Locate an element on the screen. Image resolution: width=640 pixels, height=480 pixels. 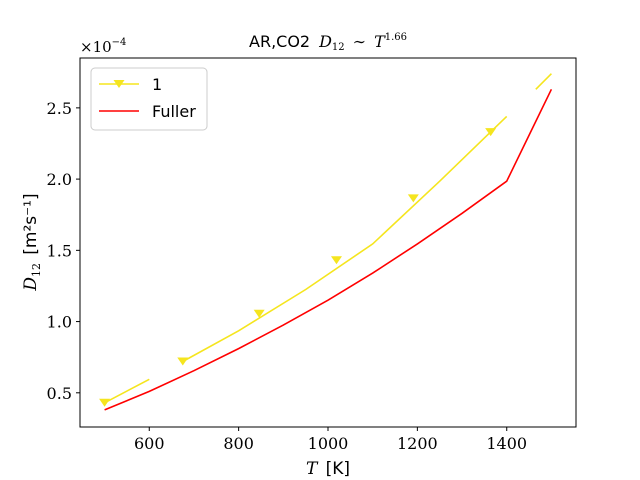
y-tick-label: 0.5 is located at coordinates (59, 393).